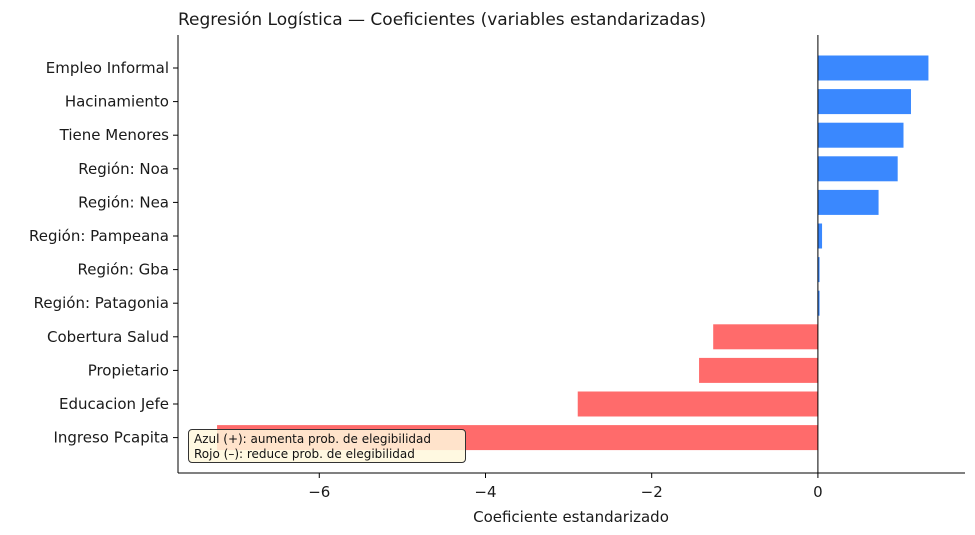 Image resolution: width=975 pixels, height=535 pixels. What do you see at coordinates (123, 270) in the screenshot?
I see `y-tick-label: Región: Gba` at bounding box center [123, 270].